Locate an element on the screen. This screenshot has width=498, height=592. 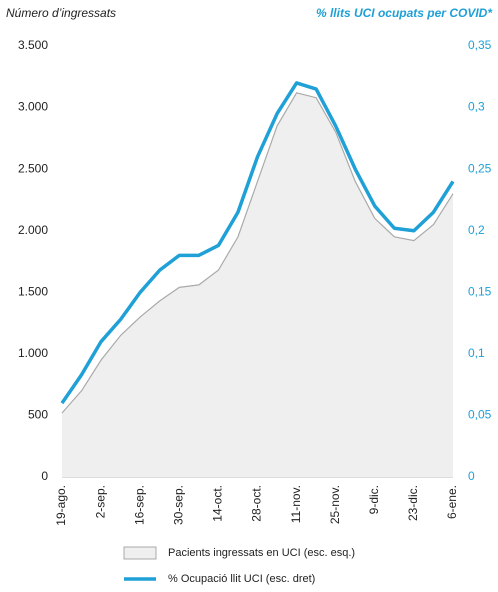
y-tick-label: 500 is located at coordinates (38, 415).